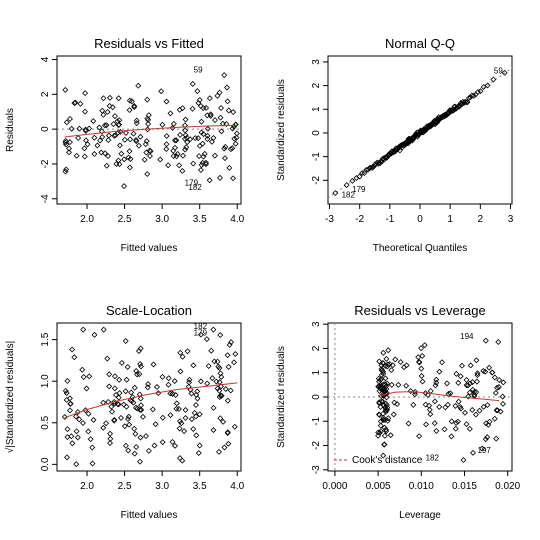  Describe the element at coordinates (387, 460) in the screenshot. I see `legend-label: Cook's distance` at that location.